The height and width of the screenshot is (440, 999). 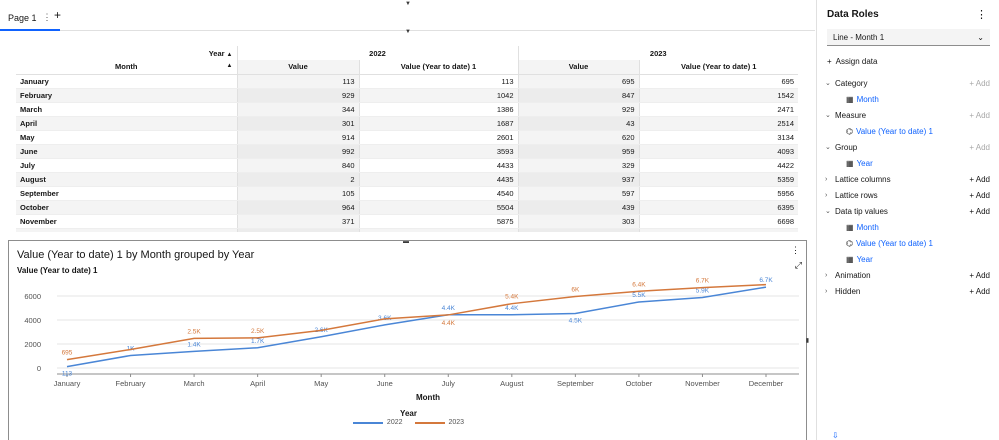 I want to click on chart-menu-icon: ⋮, so click(x=795, y=250).